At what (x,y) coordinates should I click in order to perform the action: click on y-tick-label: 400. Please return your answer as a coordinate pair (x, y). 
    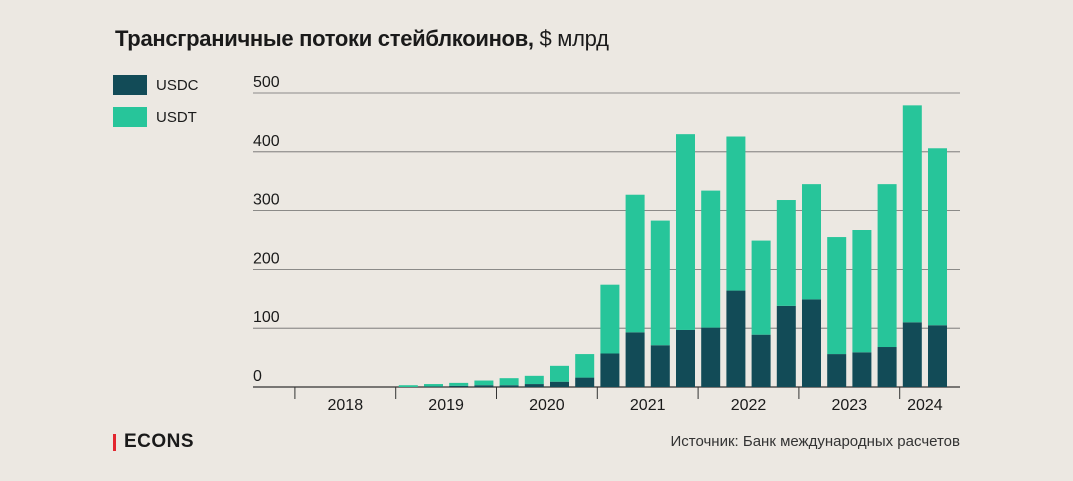
    Looking at the image, I should click on (266, 141).